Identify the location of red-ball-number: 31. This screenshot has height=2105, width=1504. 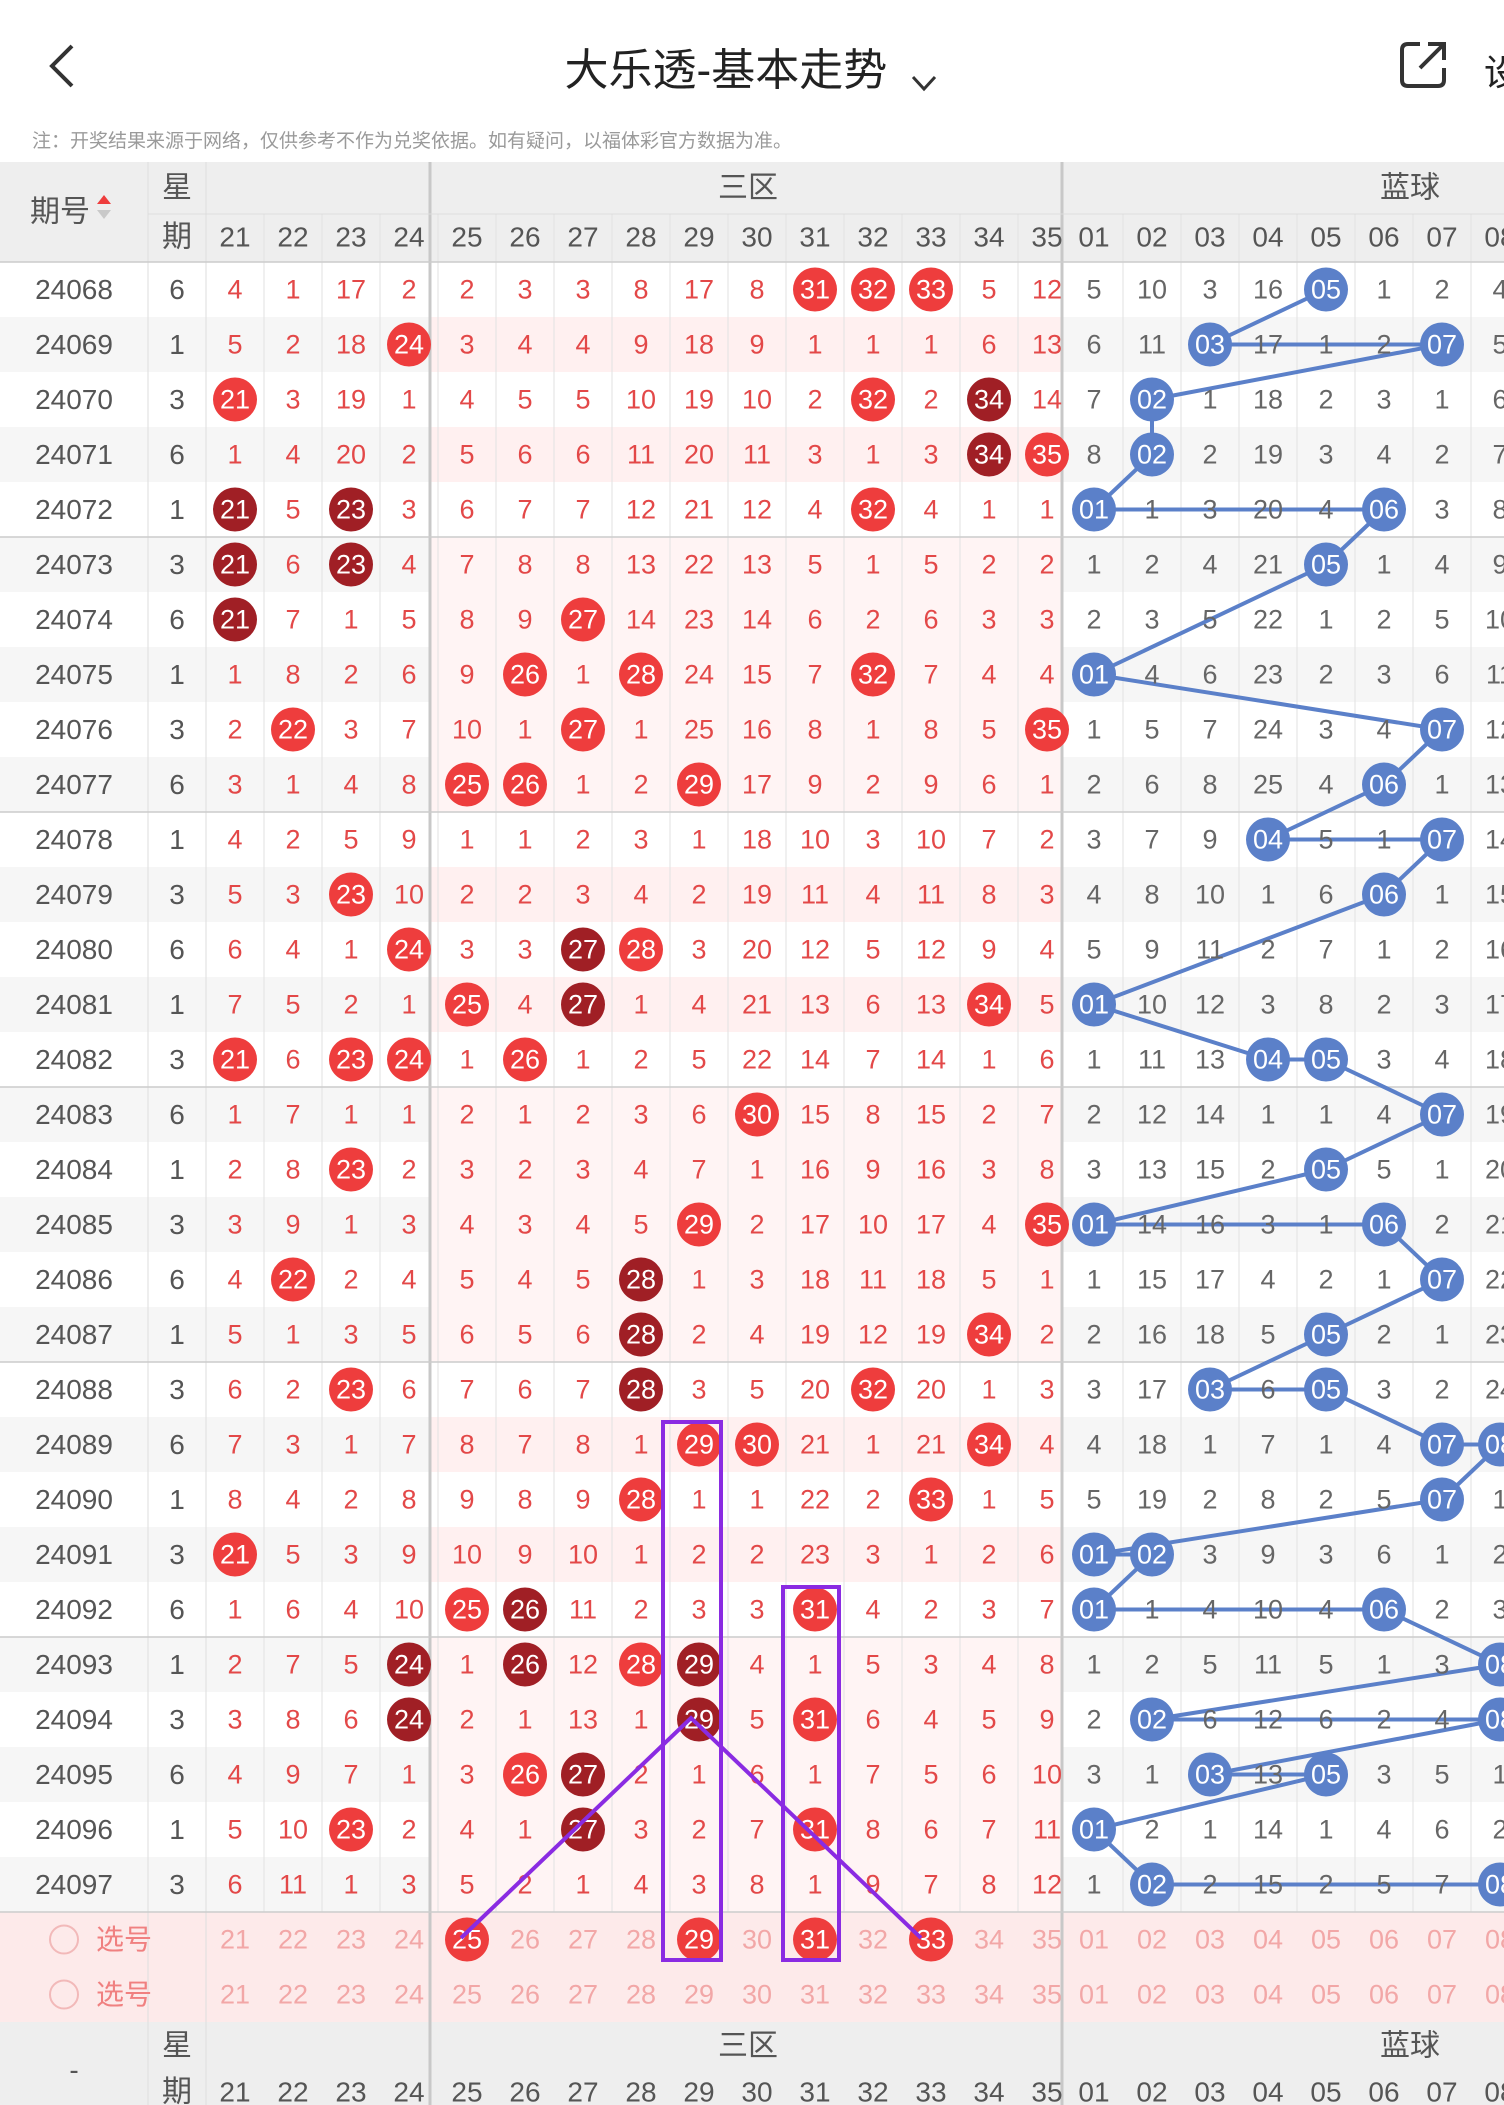
(815, 1830).